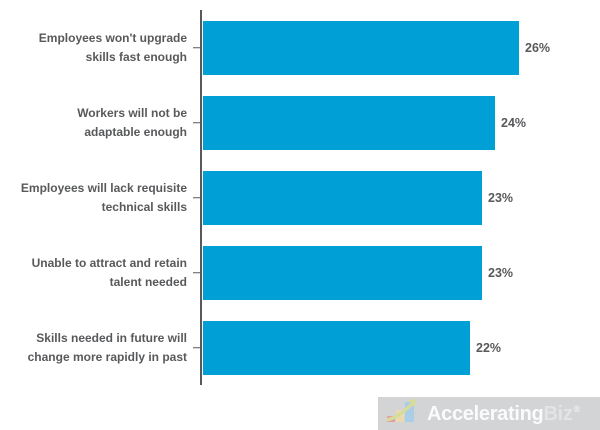 The image size is (600, 430). I want to click on logo-text-biz: Biz, so click(558, 413).